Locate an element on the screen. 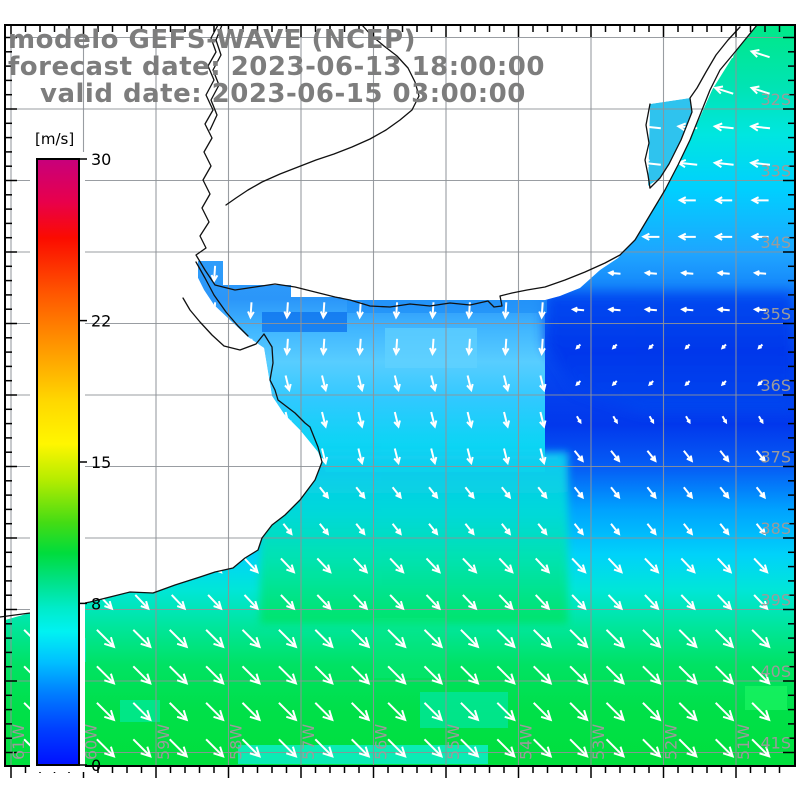 This screenshot has width=800, height=800. valid-date-text: valid date: 2023-06-15 03:00:00 is located at coordinates (283, 94).